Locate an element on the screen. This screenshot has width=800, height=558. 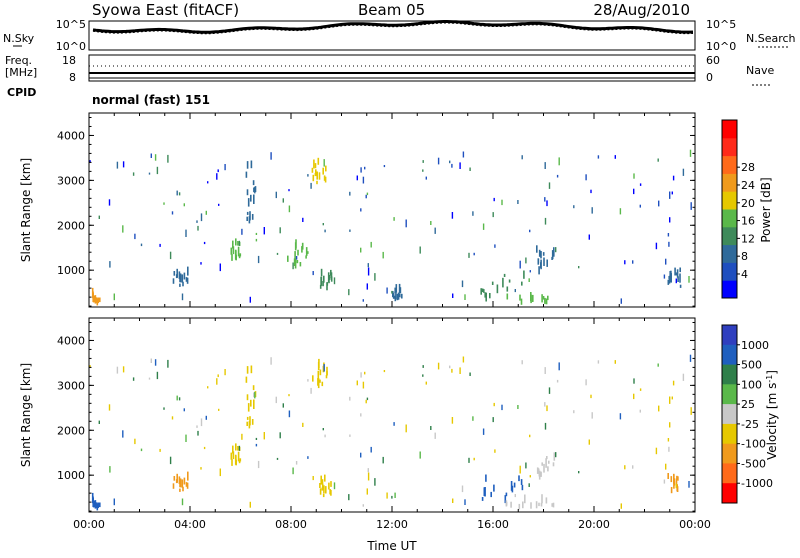
sky-panel-frame is located at coordinates (392, 35).